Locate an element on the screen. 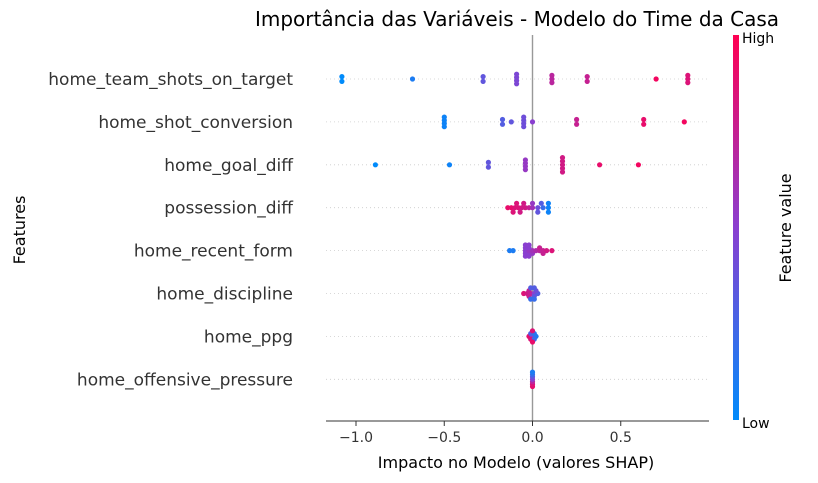 The image size is (818, 483). feature-label: possession_diff is located at coordinates (229, 209).